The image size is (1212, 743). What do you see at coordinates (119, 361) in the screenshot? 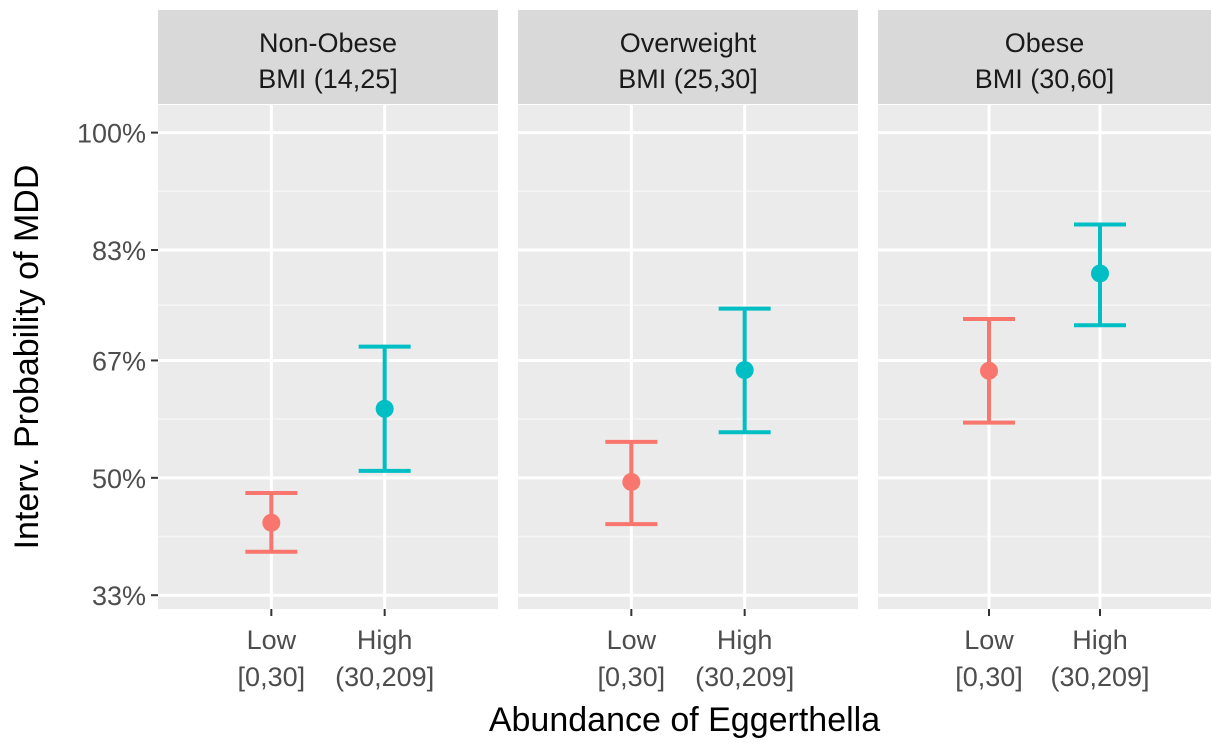
I see `y-tick-label: 67%` at bounding box center [119, 361].